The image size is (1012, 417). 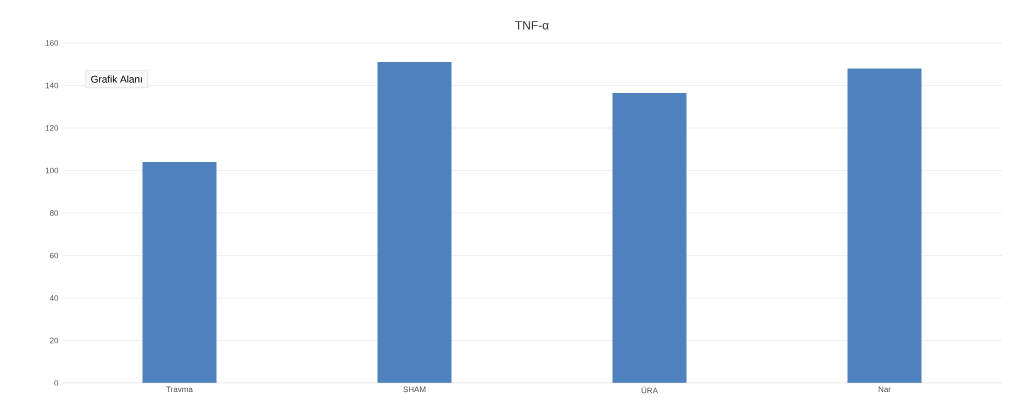 What do you see at coordinates (116, 79) in the screenshot?
I see `annotation: Grafik Alanı` at bounding box center [116, 79].